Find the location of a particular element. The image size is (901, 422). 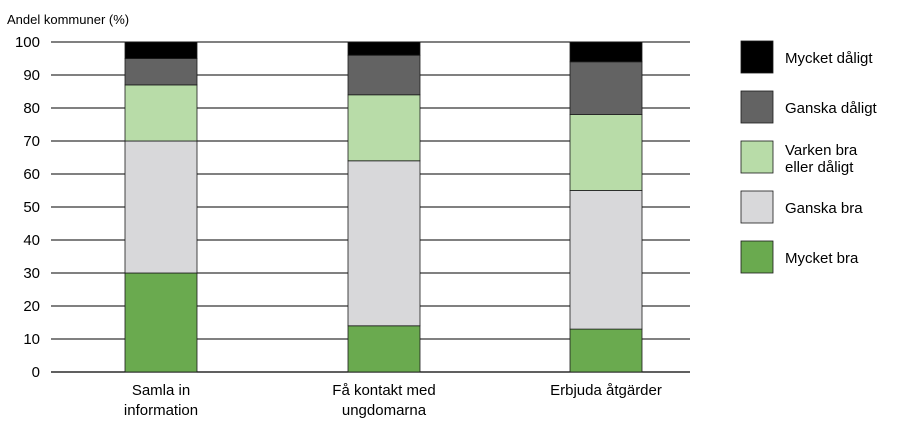

y-tick-label: 30 is located at coordinates (31, 273).